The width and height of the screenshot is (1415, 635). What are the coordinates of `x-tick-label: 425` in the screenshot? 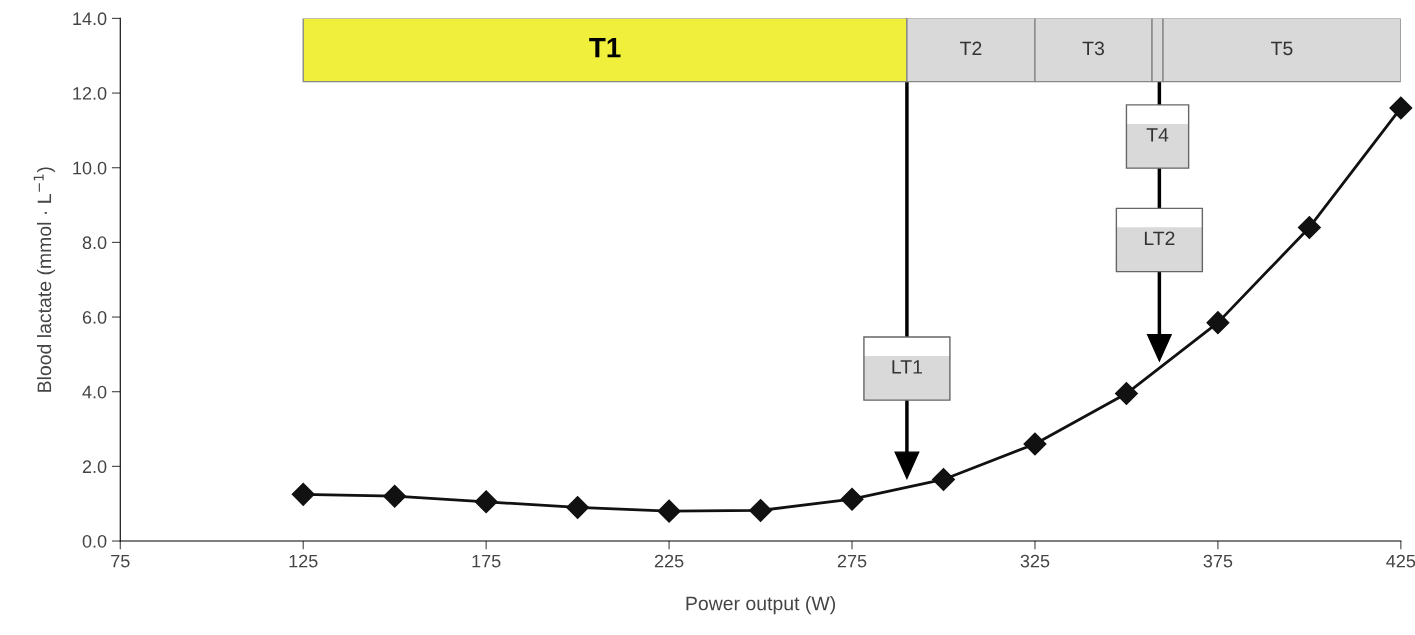 It's located at (1400, 561).